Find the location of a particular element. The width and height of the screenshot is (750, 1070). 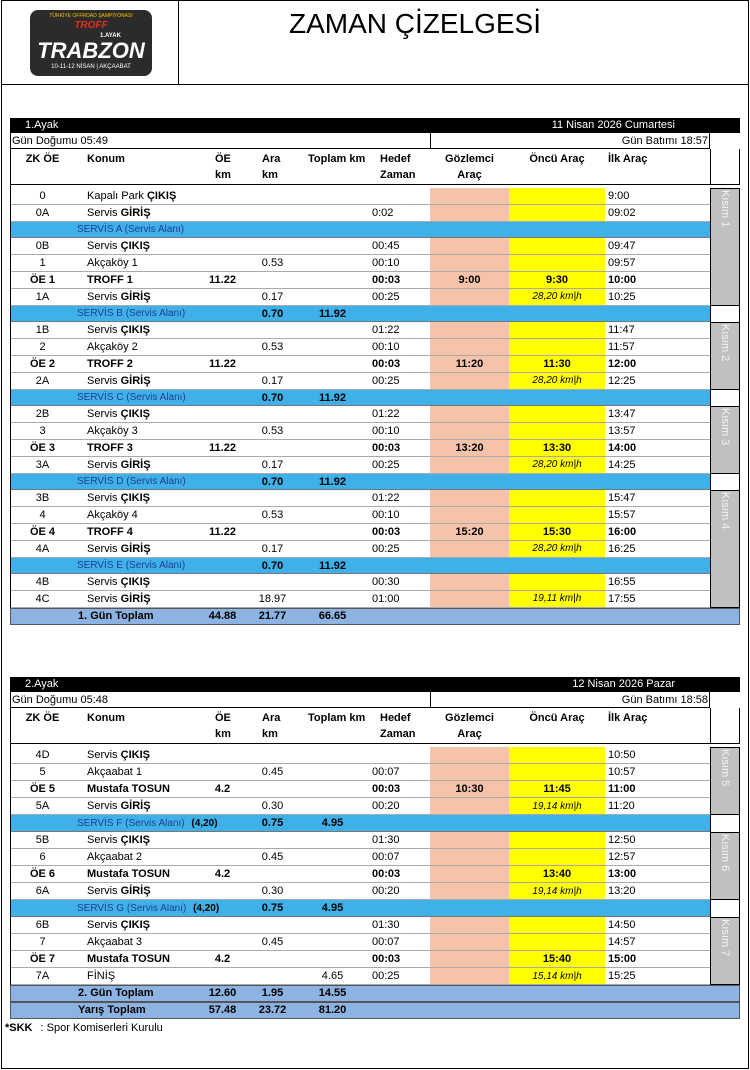

location: FİNİŞ is located at coordinates (101, 976).